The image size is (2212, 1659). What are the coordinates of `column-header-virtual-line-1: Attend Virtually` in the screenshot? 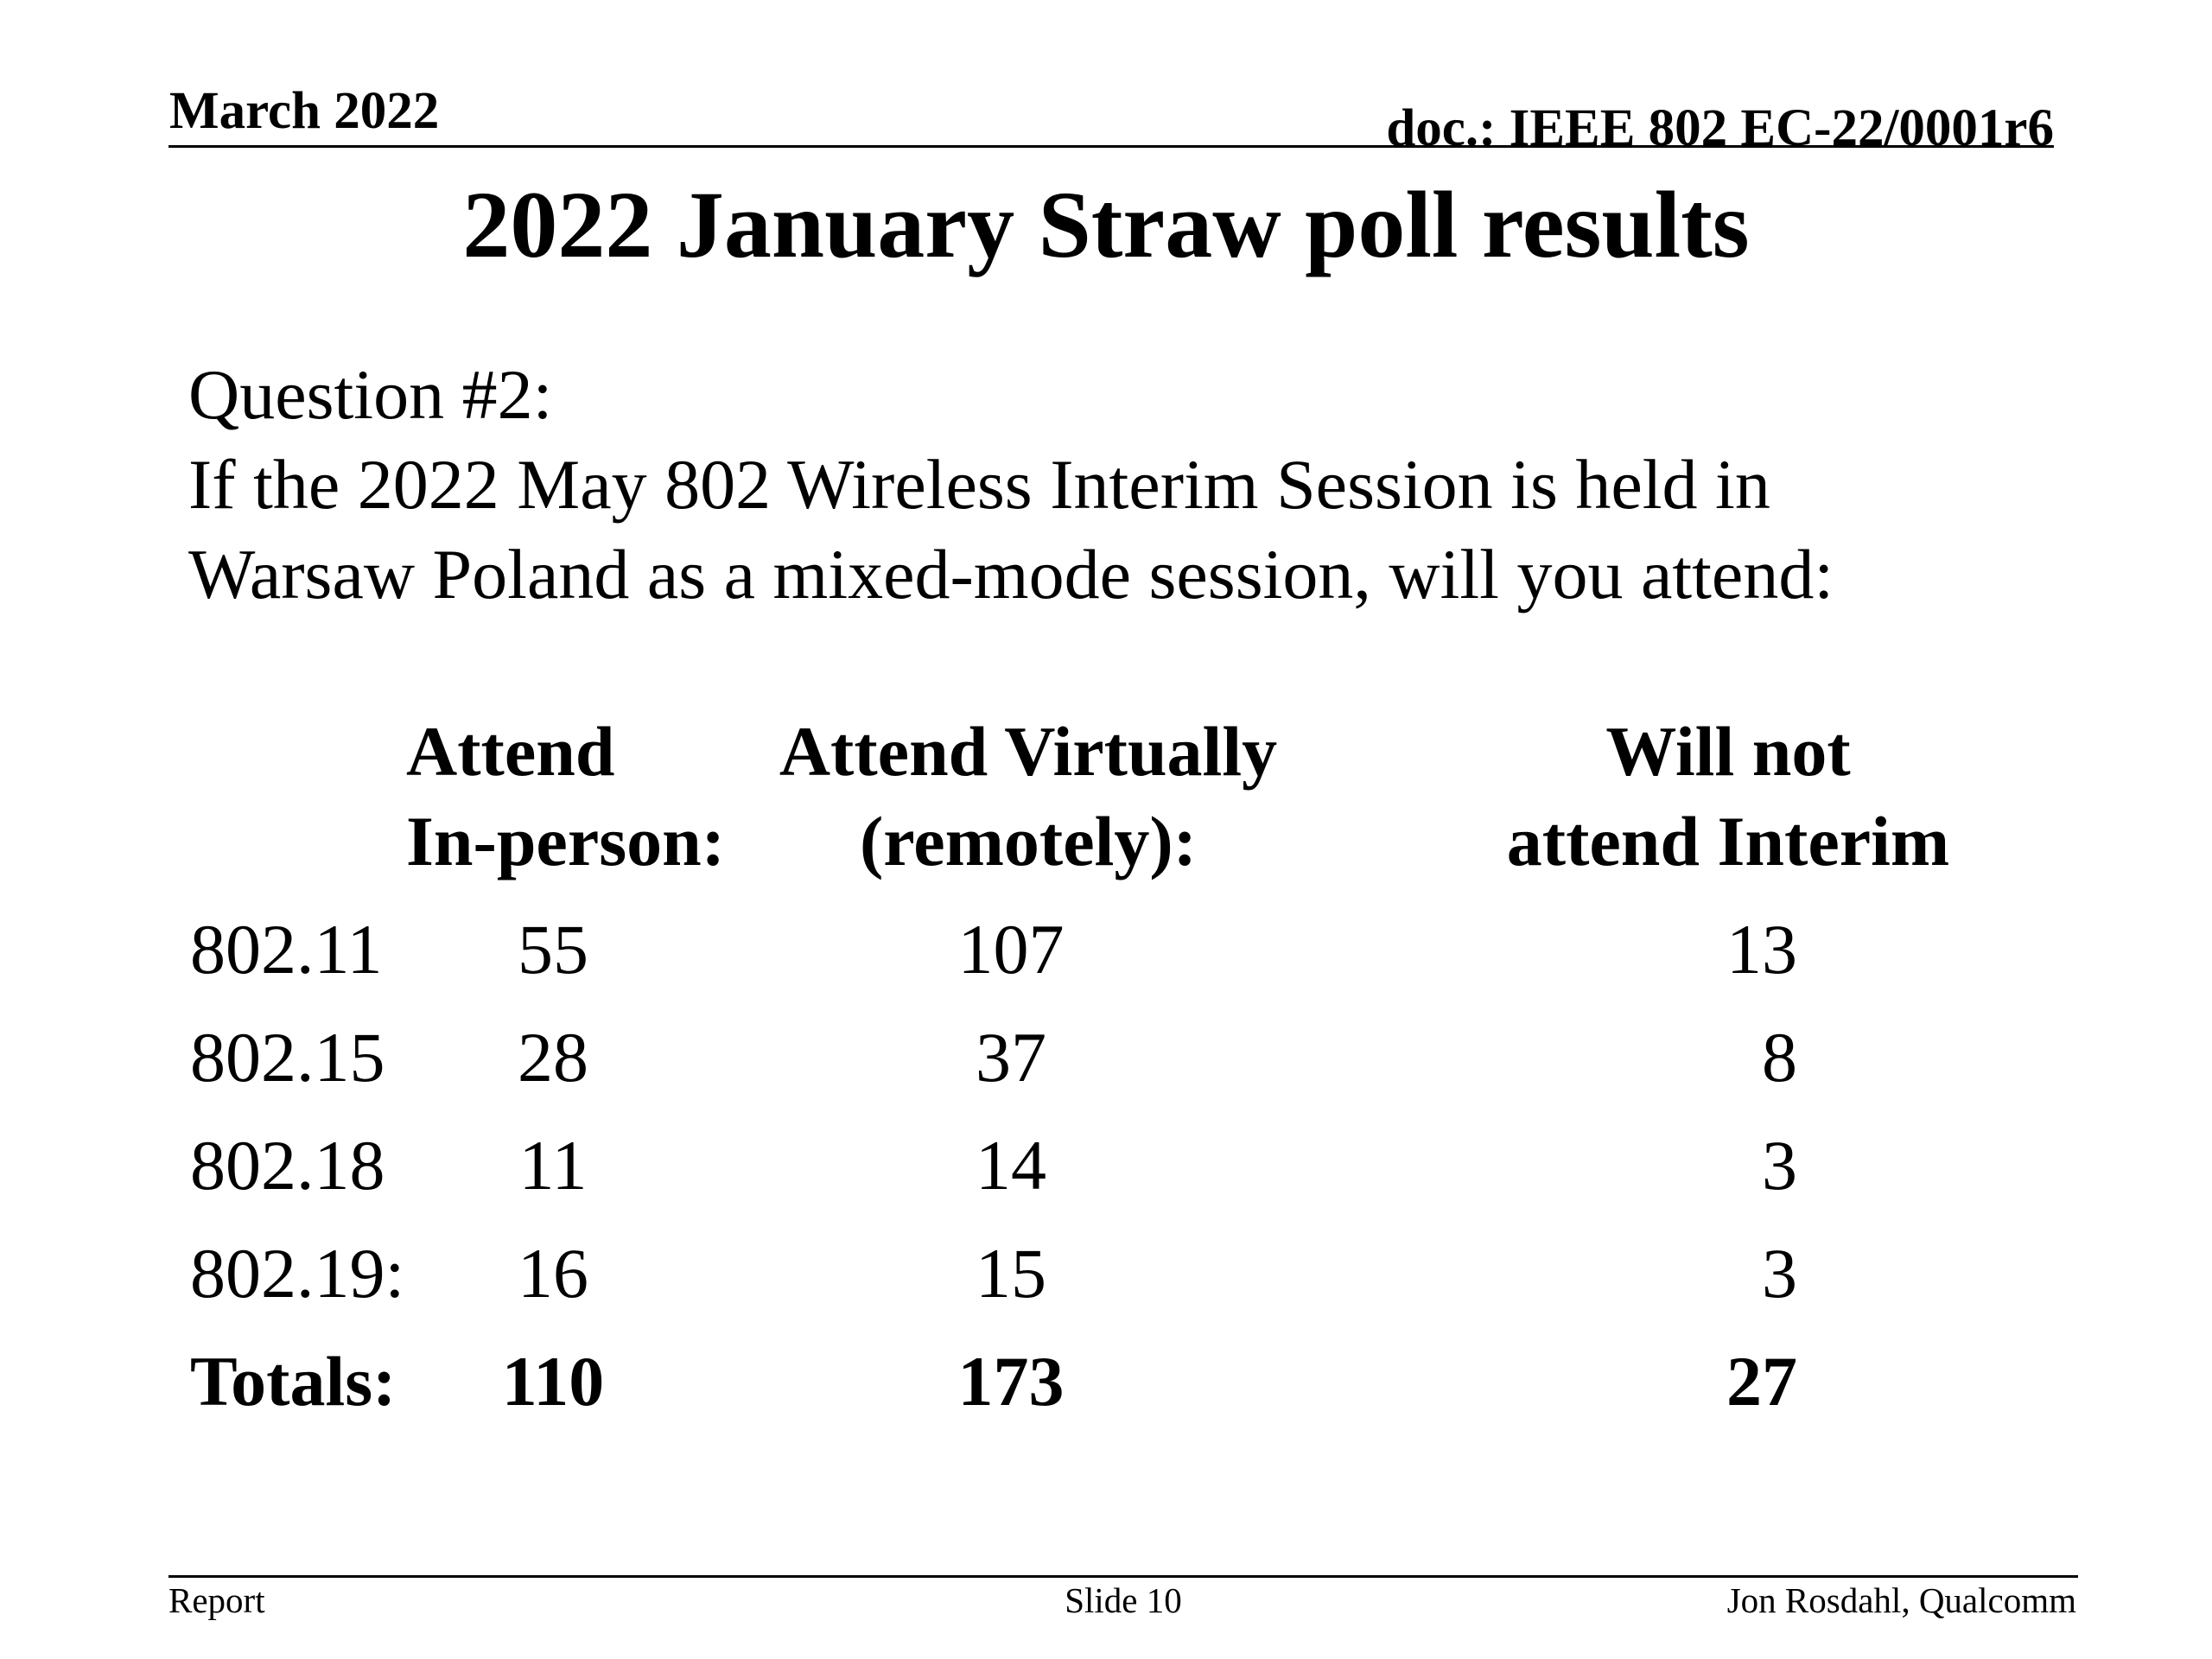 It's located at (1028, 751).